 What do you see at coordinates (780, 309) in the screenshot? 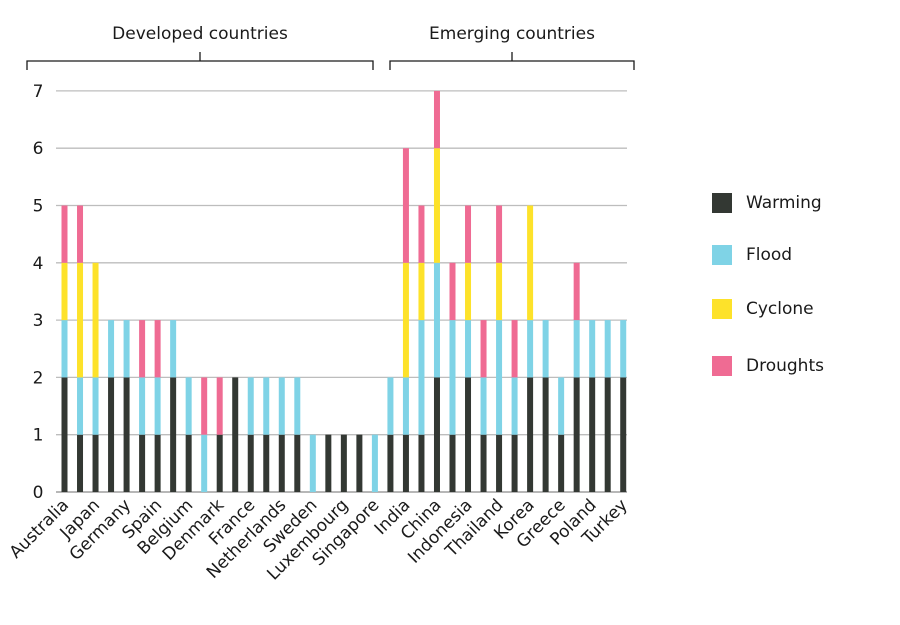
I see `legend-label-cyclone: Cyclone` at bounding box center [780, 309].